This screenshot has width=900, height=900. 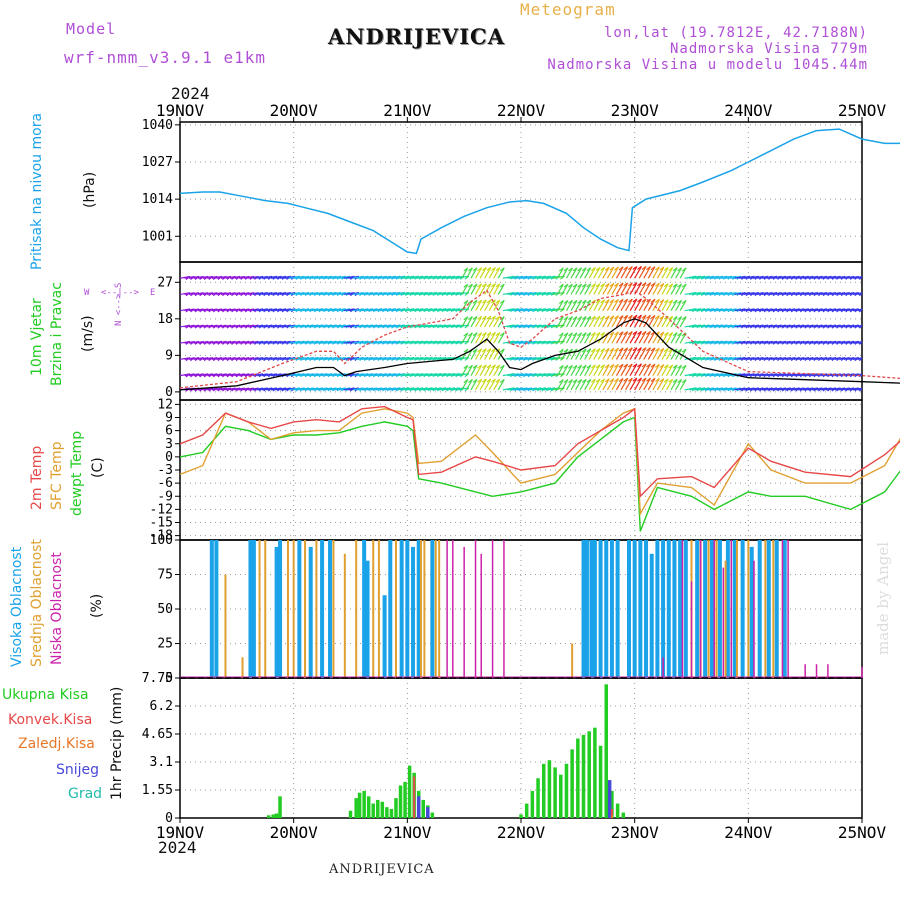 What do you see at coordinates (78, 770) in the screenshot?
I see `legend-snow: Snijeg` at bounding box center [78, 770].